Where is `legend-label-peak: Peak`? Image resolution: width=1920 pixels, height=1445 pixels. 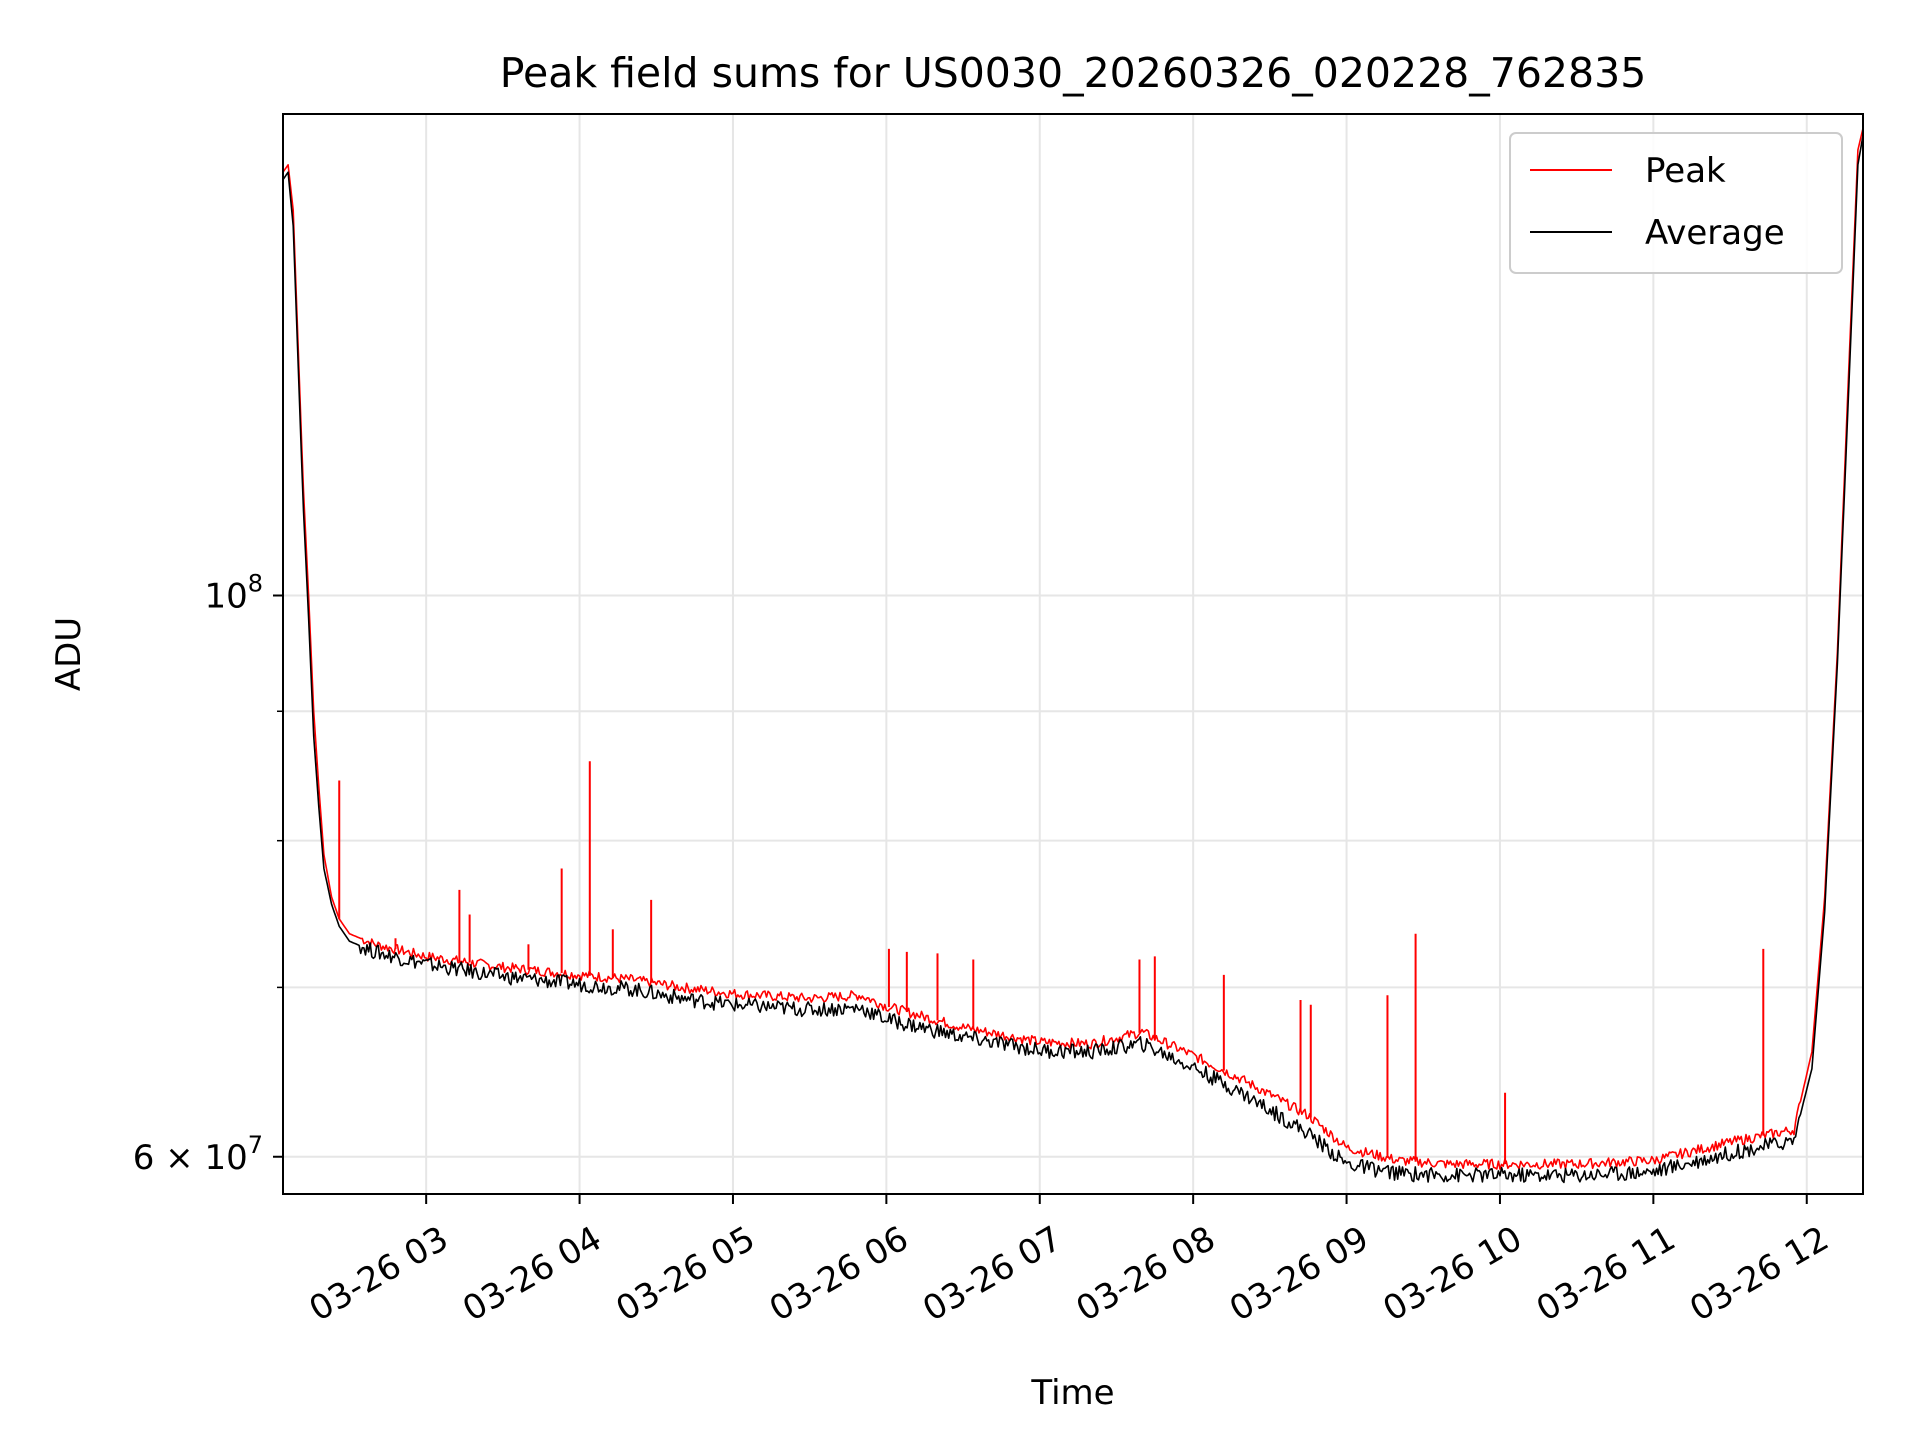 legend-label-peak: Peak is located at coordinates (1685, 171).